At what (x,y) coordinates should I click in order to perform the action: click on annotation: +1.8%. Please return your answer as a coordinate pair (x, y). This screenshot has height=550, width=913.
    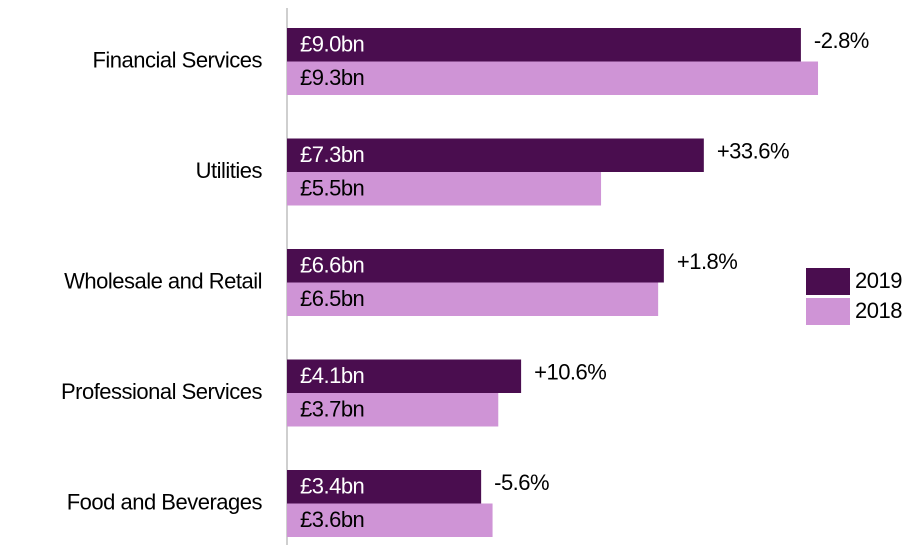
    Looking at the image, I should click on (707, 261).